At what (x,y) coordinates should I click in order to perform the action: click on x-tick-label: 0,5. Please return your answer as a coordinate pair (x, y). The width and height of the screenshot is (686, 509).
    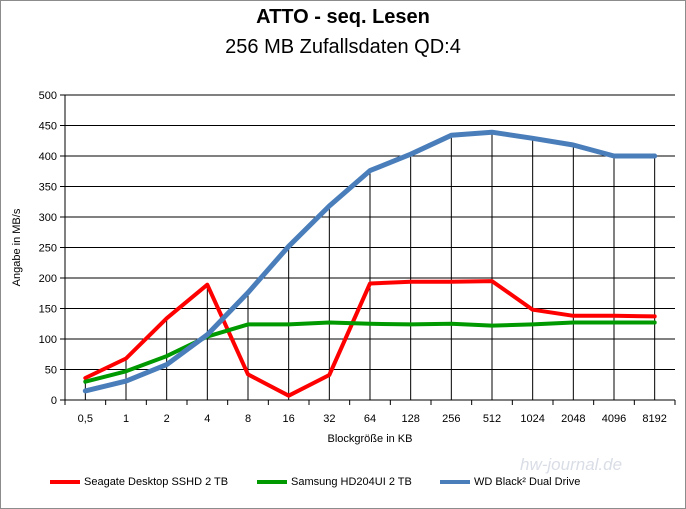
    Looking at the image, I should click on (85, 419).